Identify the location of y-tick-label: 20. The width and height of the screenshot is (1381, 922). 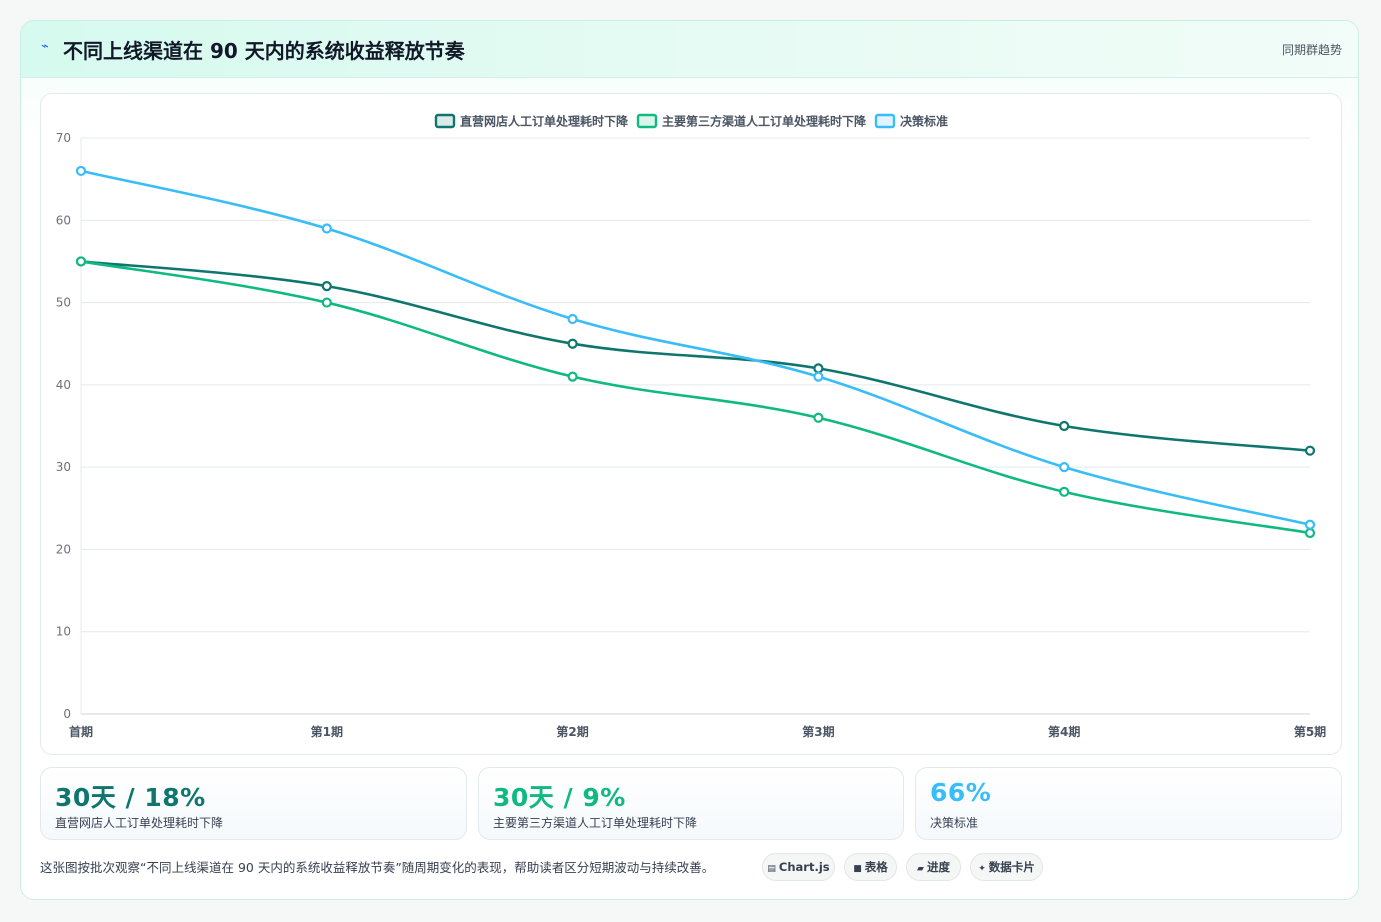
(63, 549).